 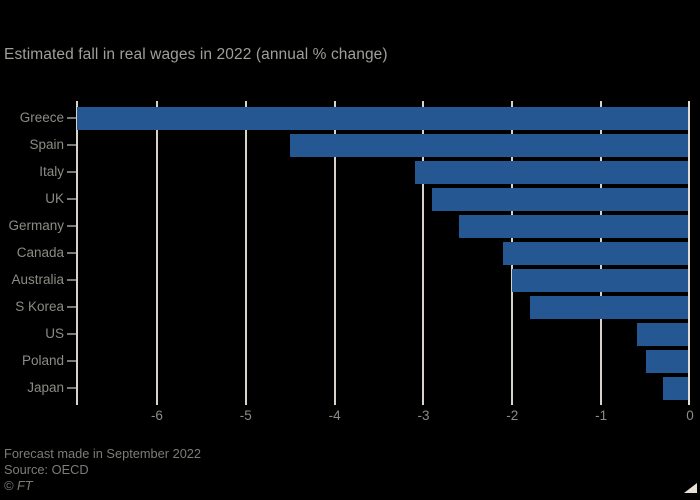 What do you see at coordinates (245, 415) in the screenshot?
I see `x-tick-label: -5` at bounding box center [245, 415].